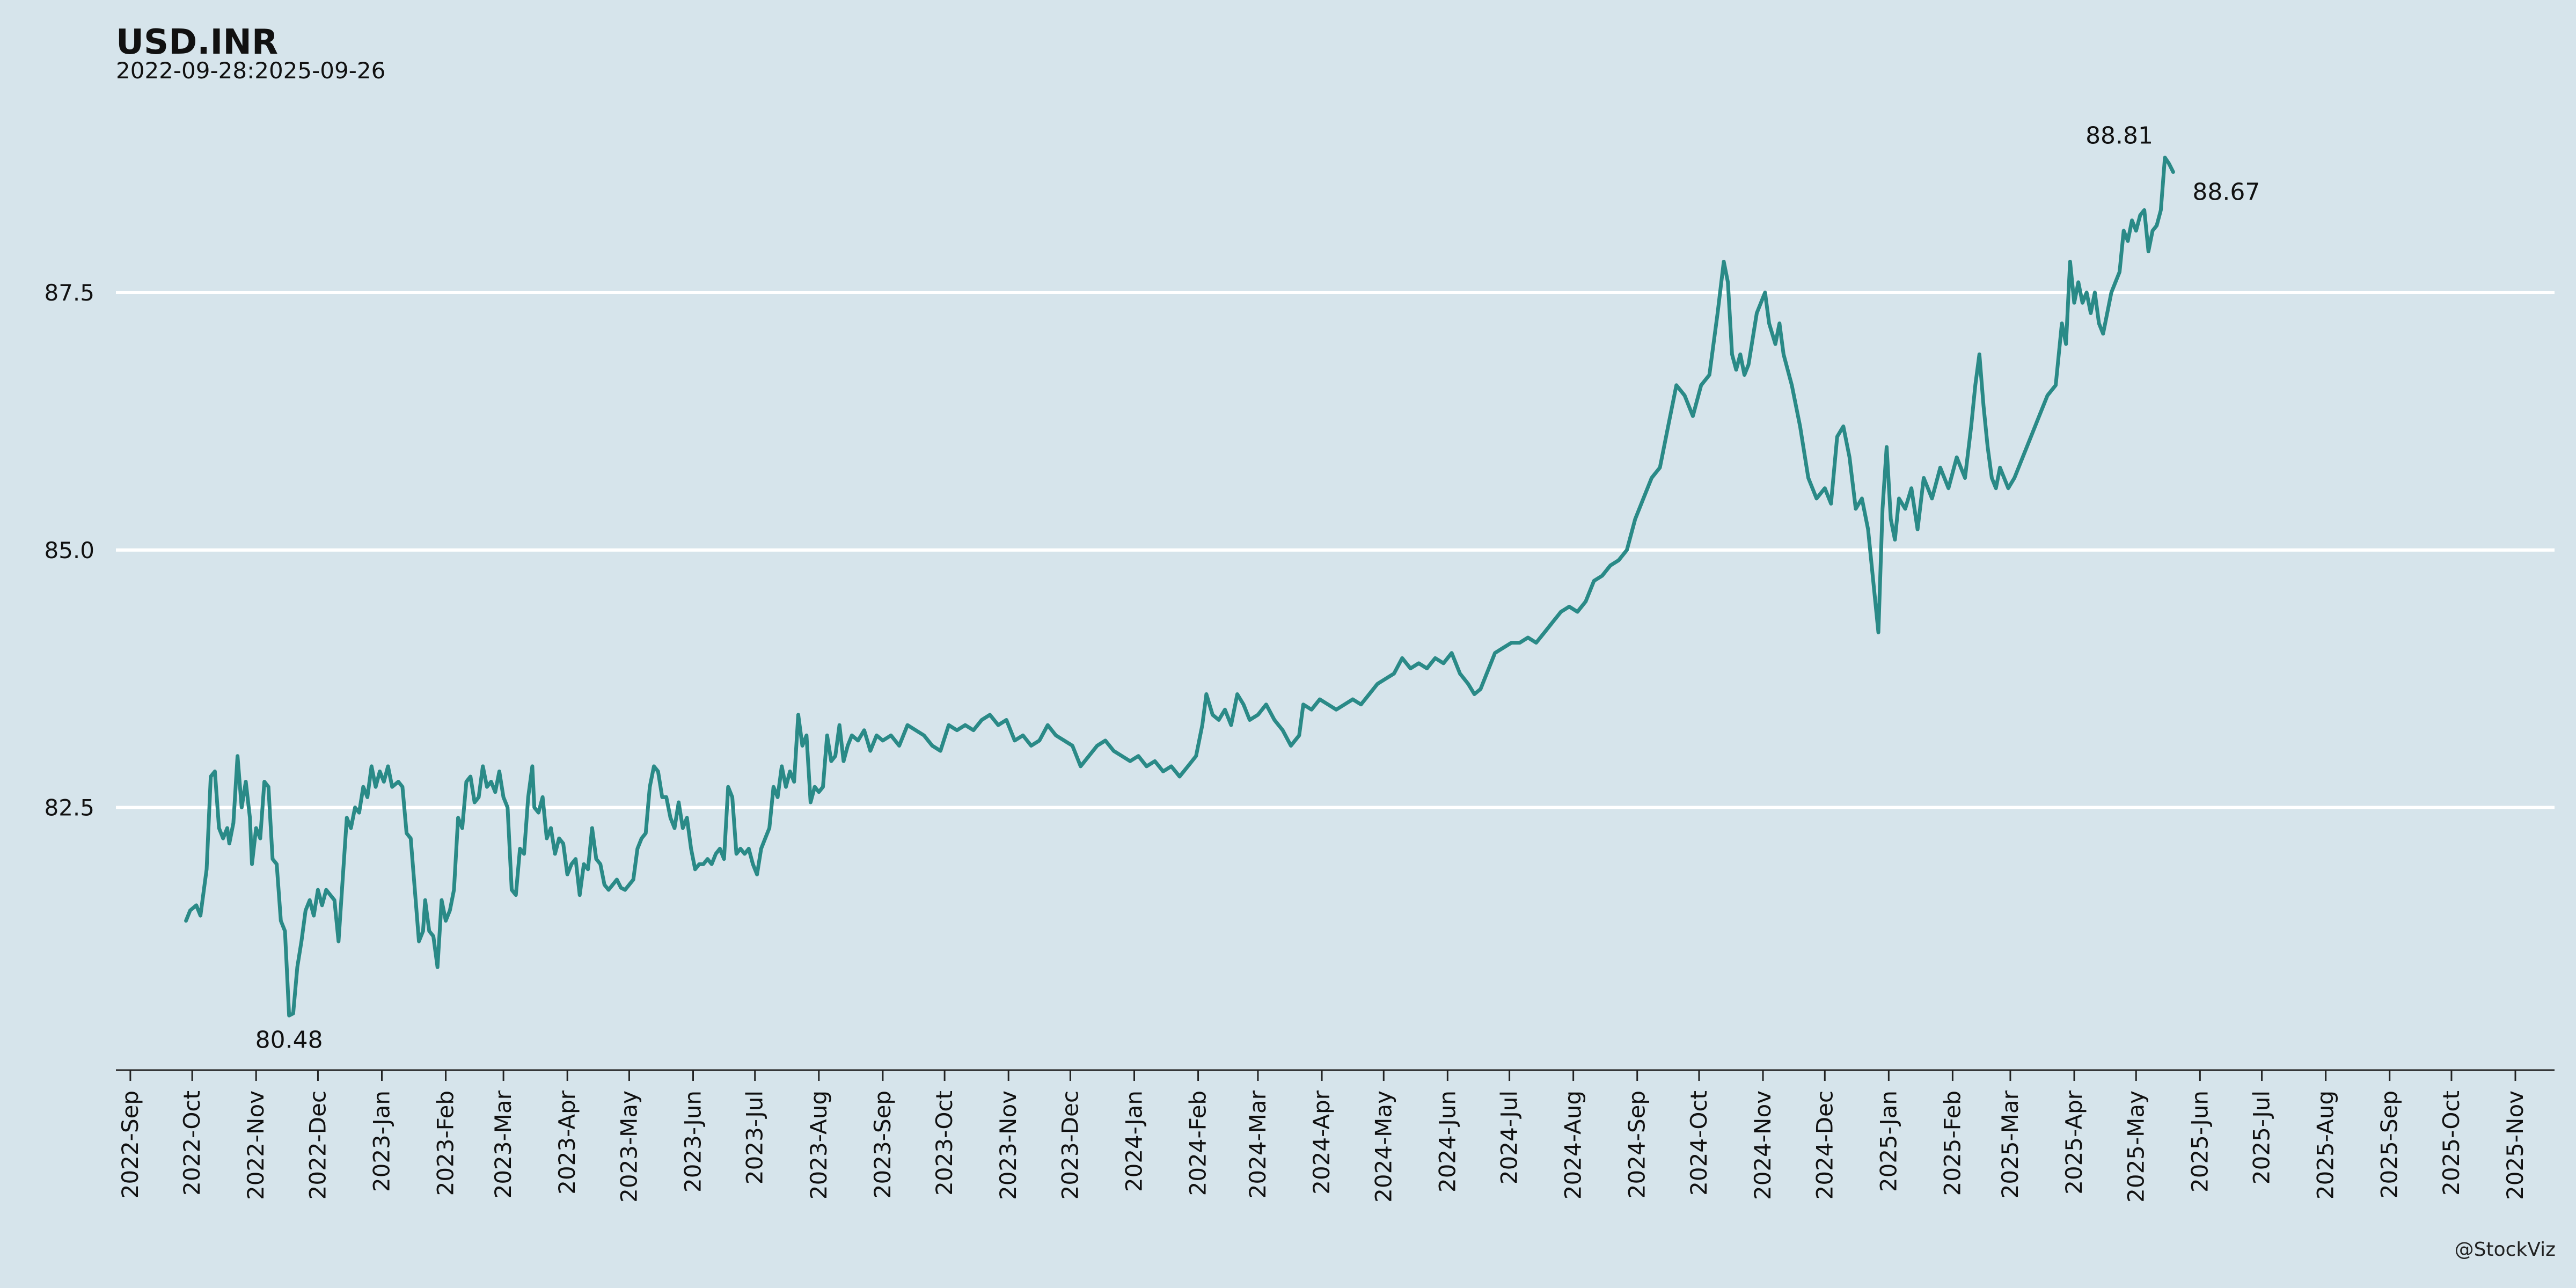 This screenshot has width=2576, height=1288. I want to click on x-tick-label: 2024-Sep, so click(1637, 1144).